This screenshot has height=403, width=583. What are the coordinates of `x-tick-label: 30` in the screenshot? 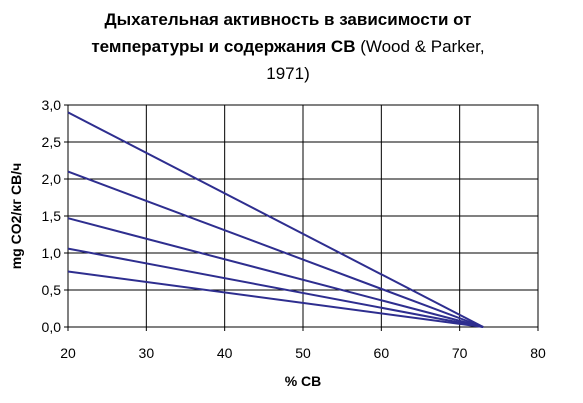 It's located at (147, 353).